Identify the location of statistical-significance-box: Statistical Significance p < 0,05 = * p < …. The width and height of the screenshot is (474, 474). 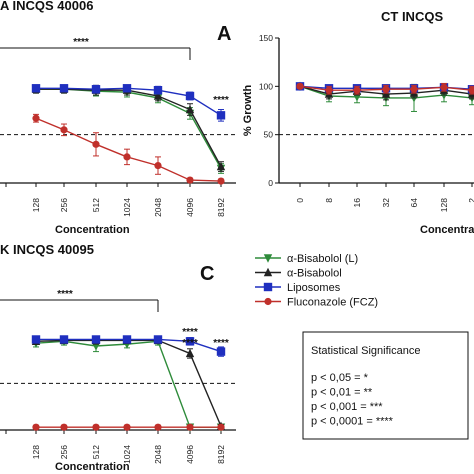
(385, 385).